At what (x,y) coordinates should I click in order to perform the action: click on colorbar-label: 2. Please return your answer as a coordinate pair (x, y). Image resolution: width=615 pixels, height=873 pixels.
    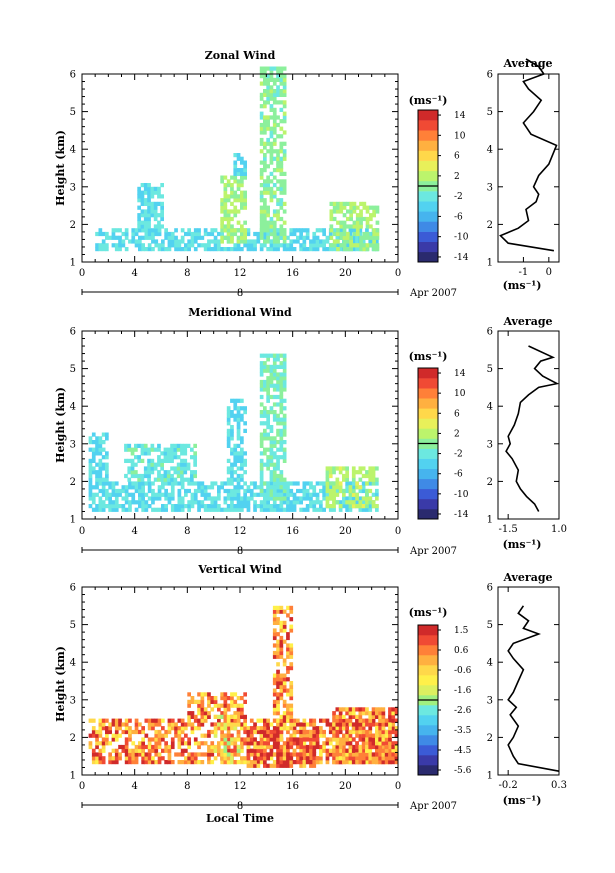
    Looking at the image, I should click on (457, 434).